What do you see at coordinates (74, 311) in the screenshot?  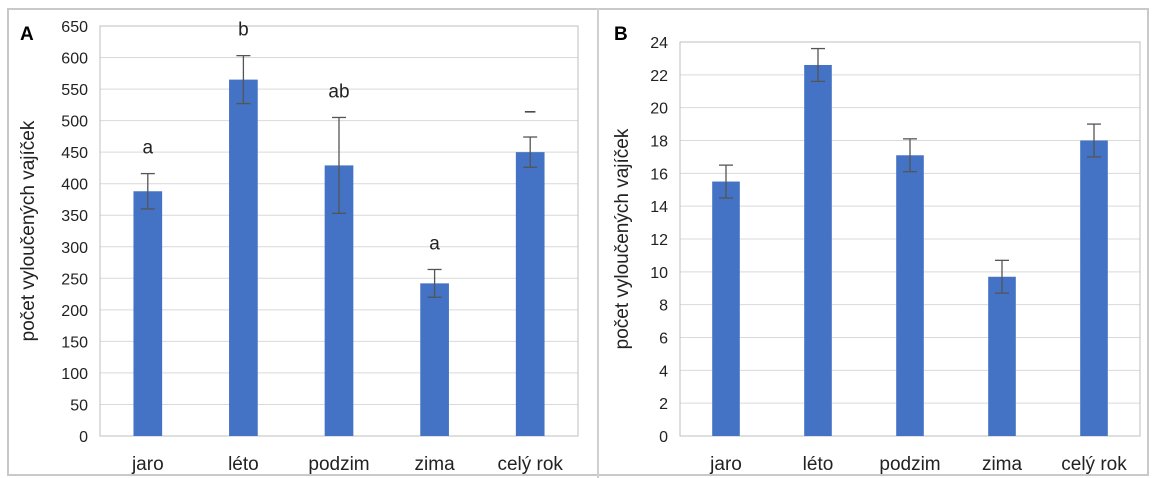 I see `y-tick-label: 200` at bounding box center [74, 311].